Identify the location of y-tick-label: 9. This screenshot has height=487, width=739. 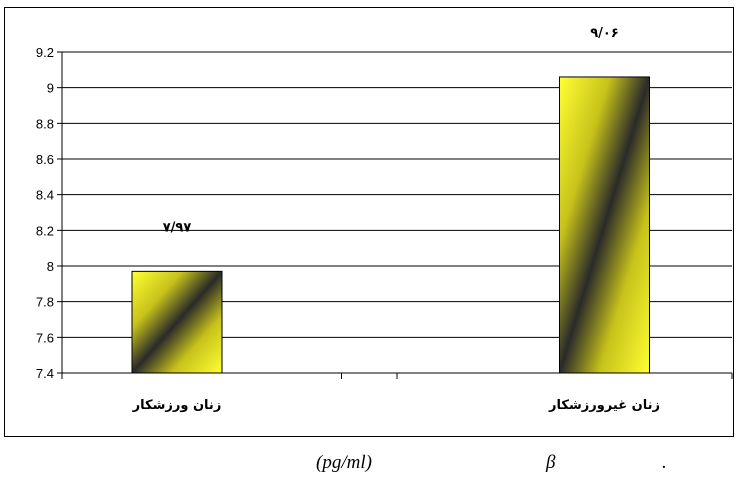
(50, 88).